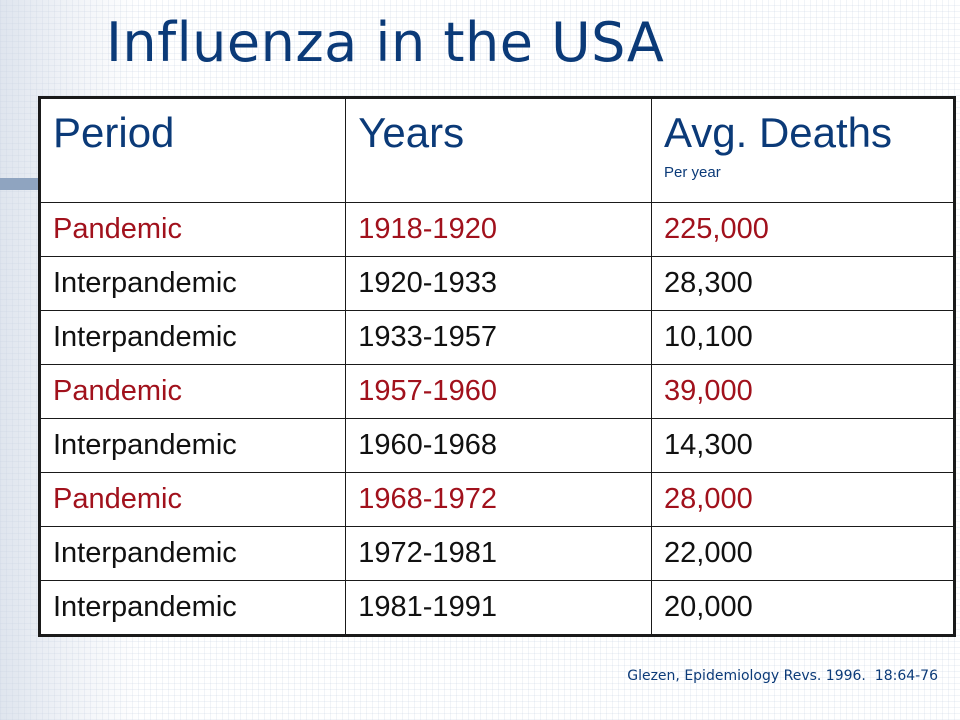 The image size is (960, 720). Describe the element at coordinates (499, 229) in the screenshot. I see `cell-years: 1918-1920` at that location.